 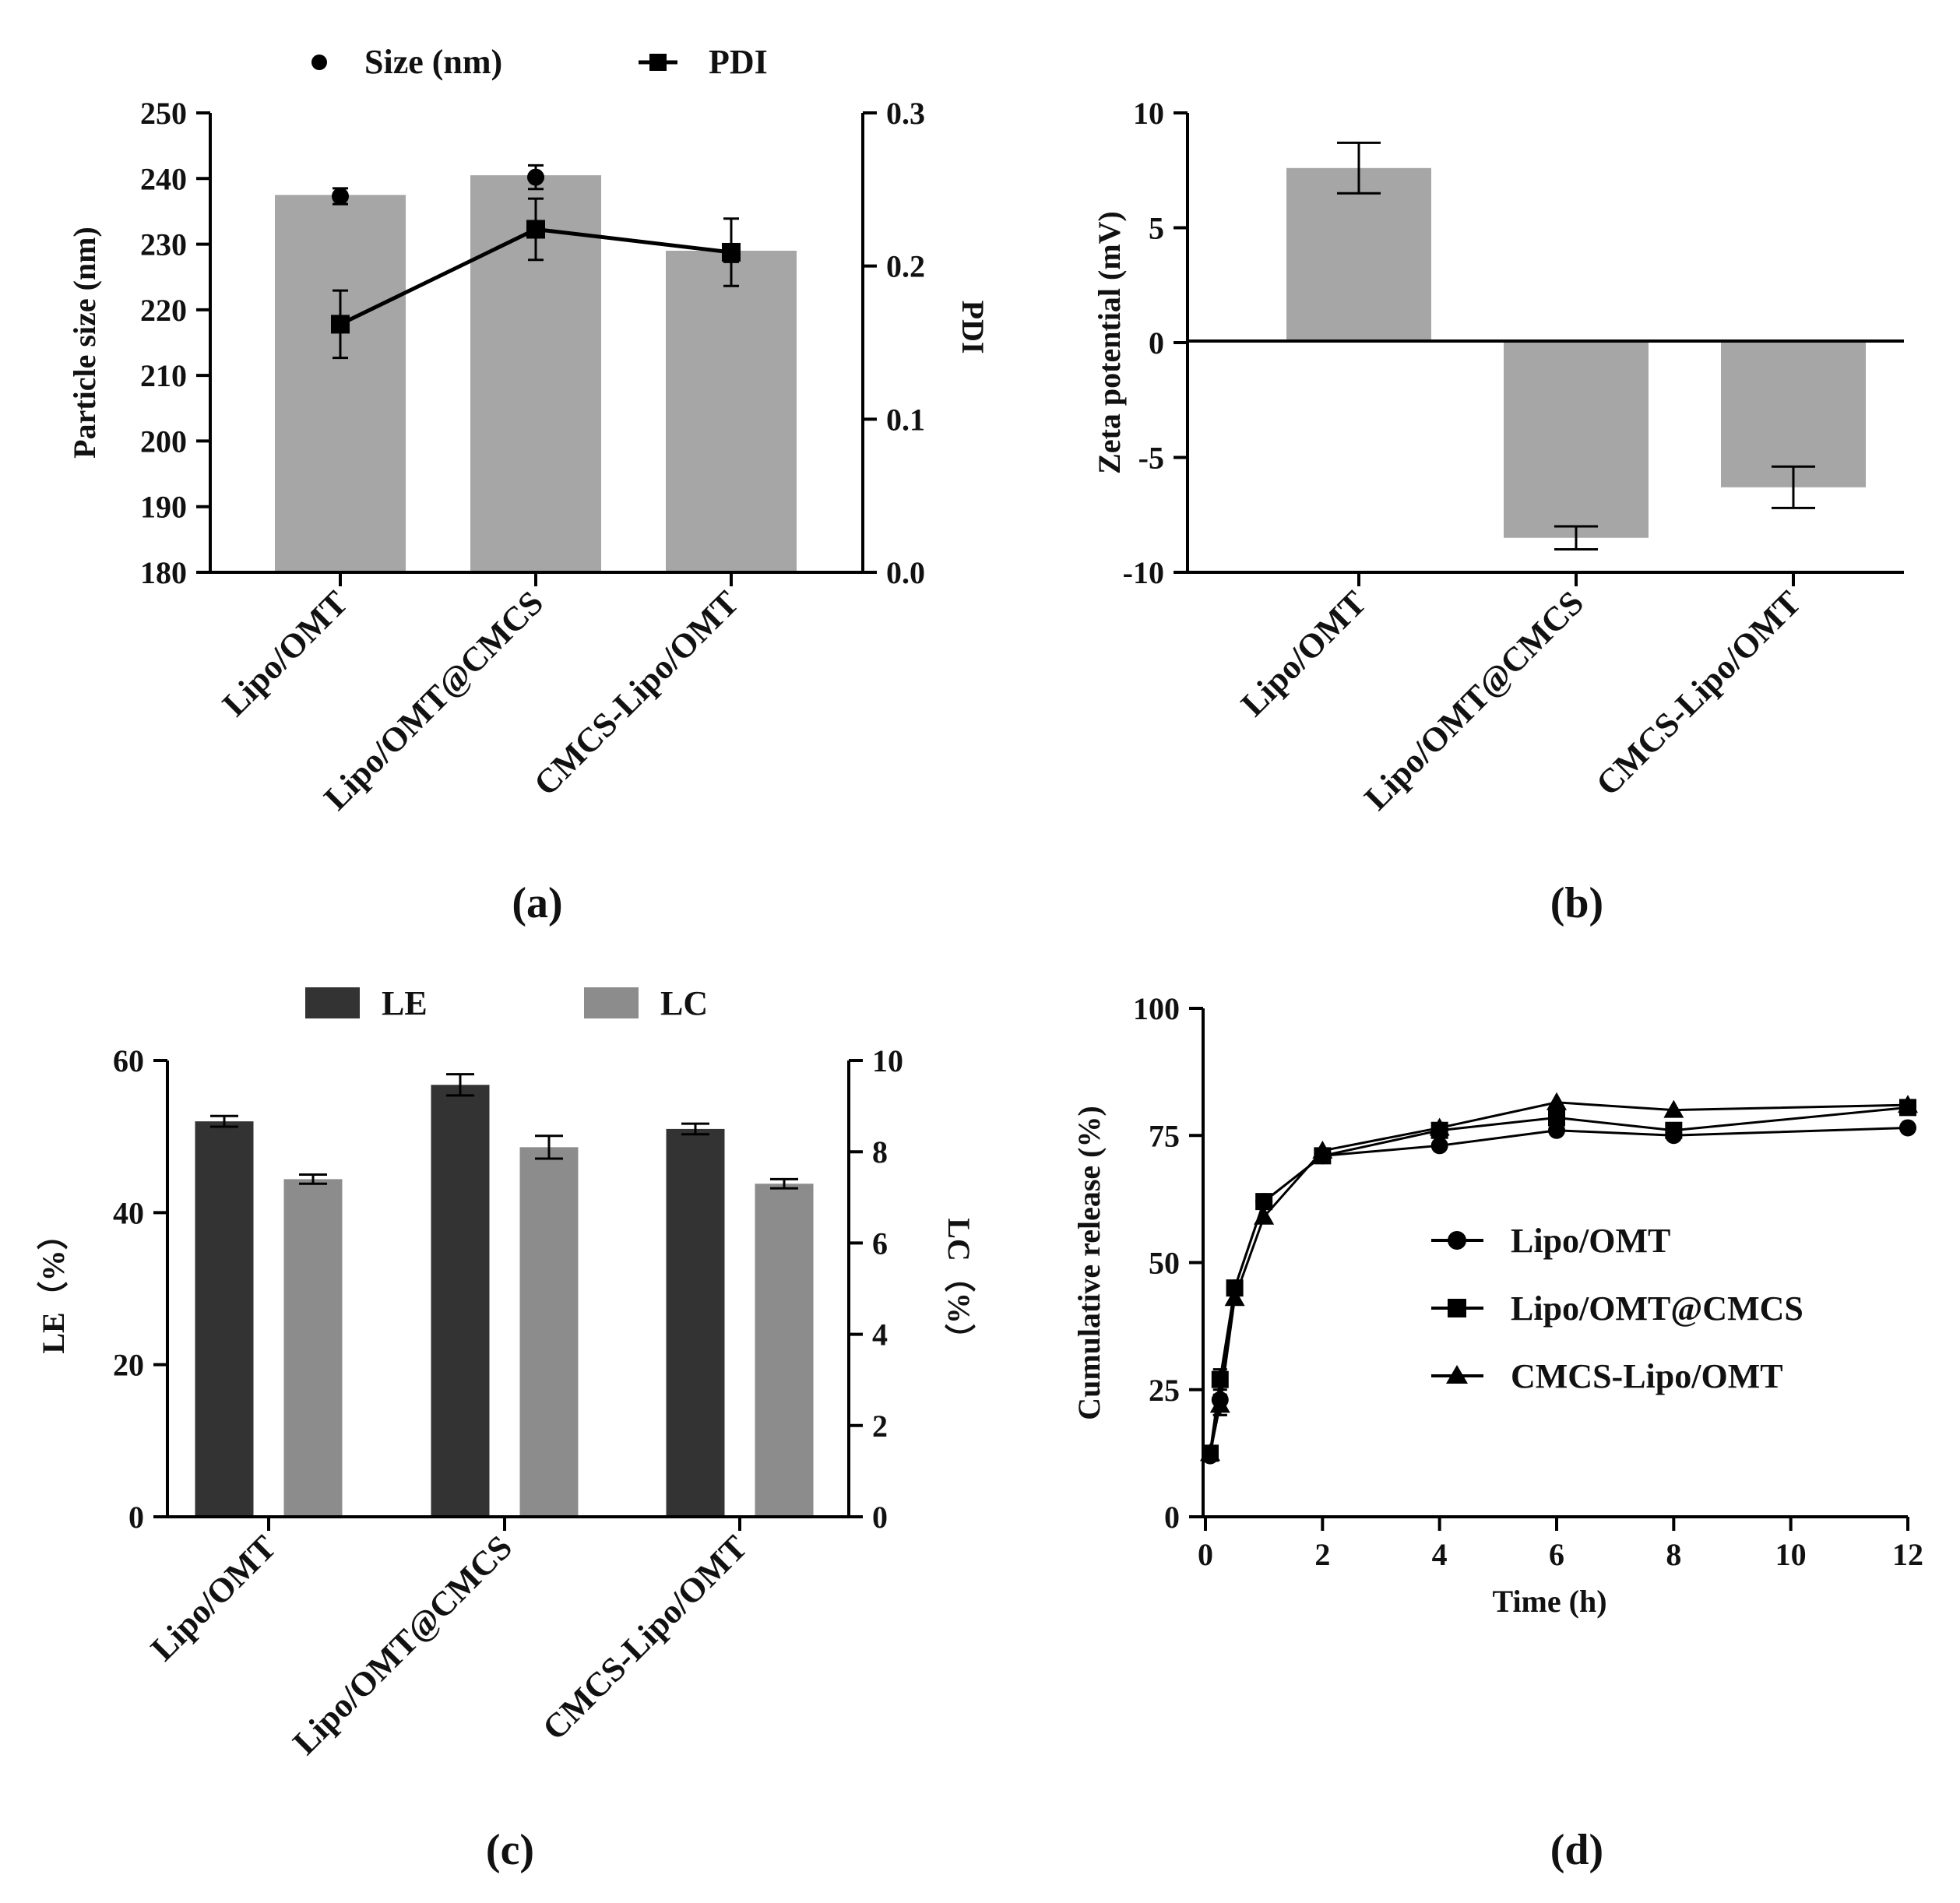 I want to click on y-b-tick-label: 0, so click(x=1156, y=343).